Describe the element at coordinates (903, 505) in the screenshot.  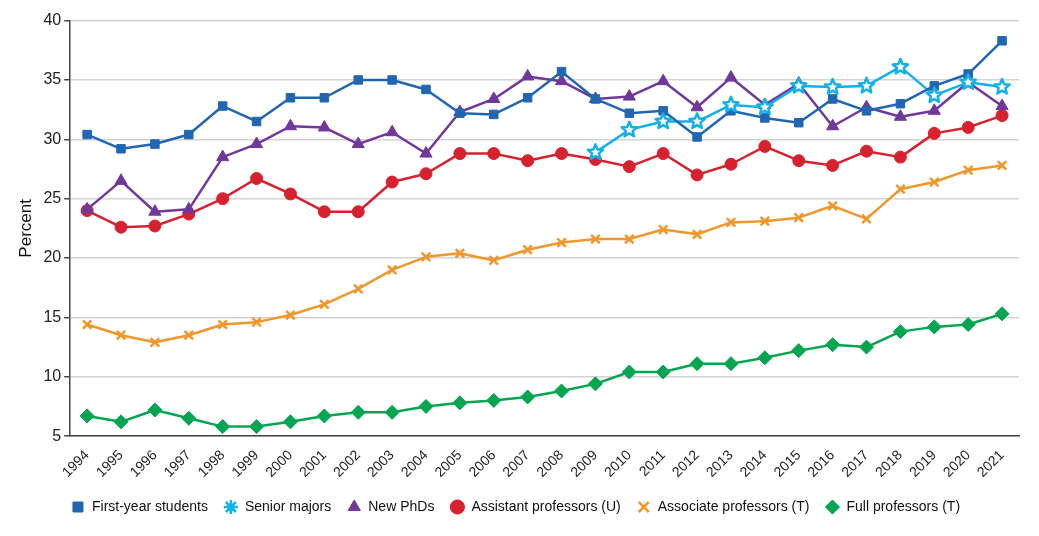
I see `legend-label: Full professors (T)` at that location.